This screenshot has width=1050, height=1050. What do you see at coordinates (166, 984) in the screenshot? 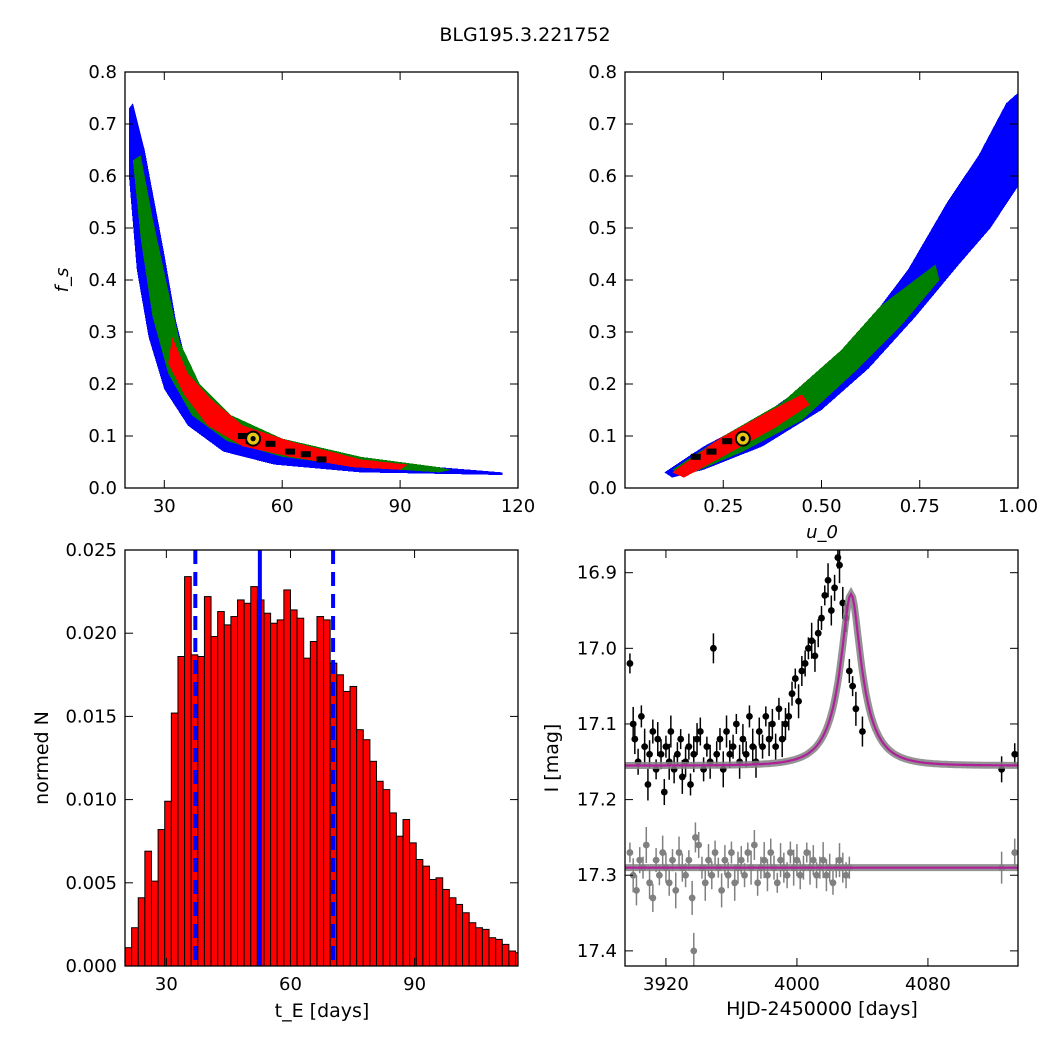
I see `x-tick-label: 30` at bounding box center [166, 984].